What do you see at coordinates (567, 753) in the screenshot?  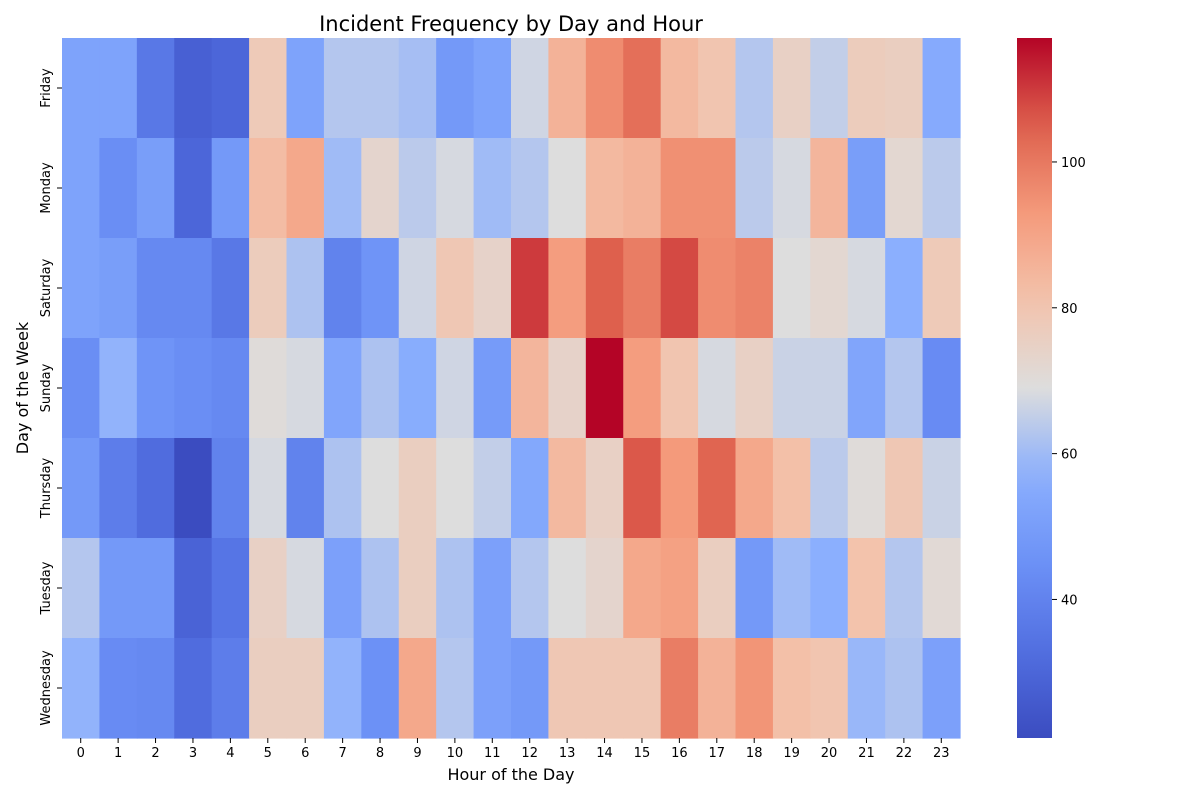 I see `x-tick-label: 13` at bounding box center [567, 753].